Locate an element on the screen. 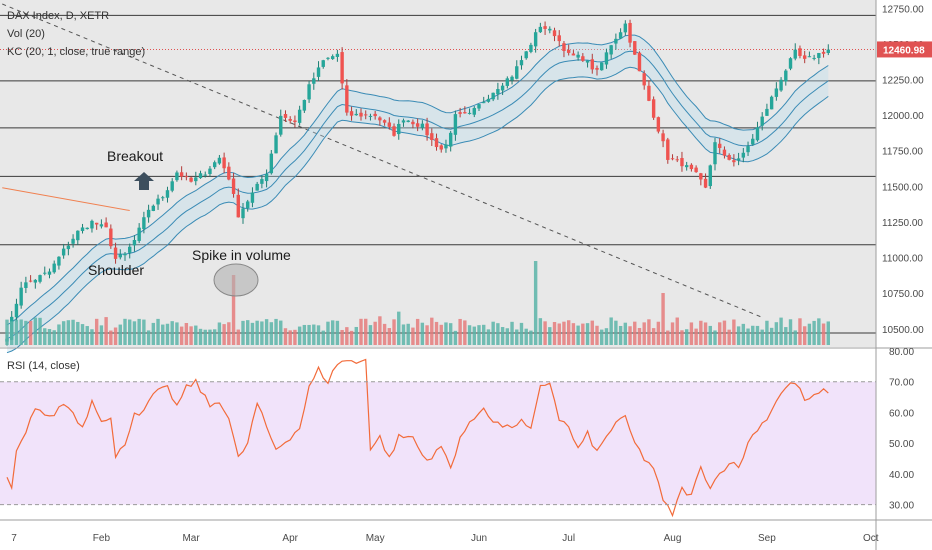 This screenshot has height=550, width=932. time-axis-tick-label: Oct is located at coordinates (871, 538).